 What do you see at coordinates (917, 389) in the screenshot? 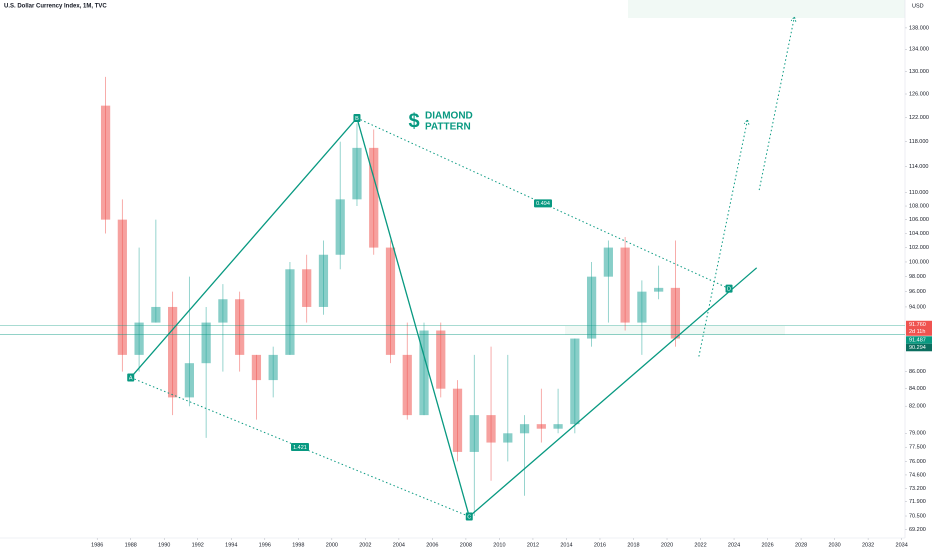
I see `y-tick-label: 84.000` at bounding box center [917, 389].